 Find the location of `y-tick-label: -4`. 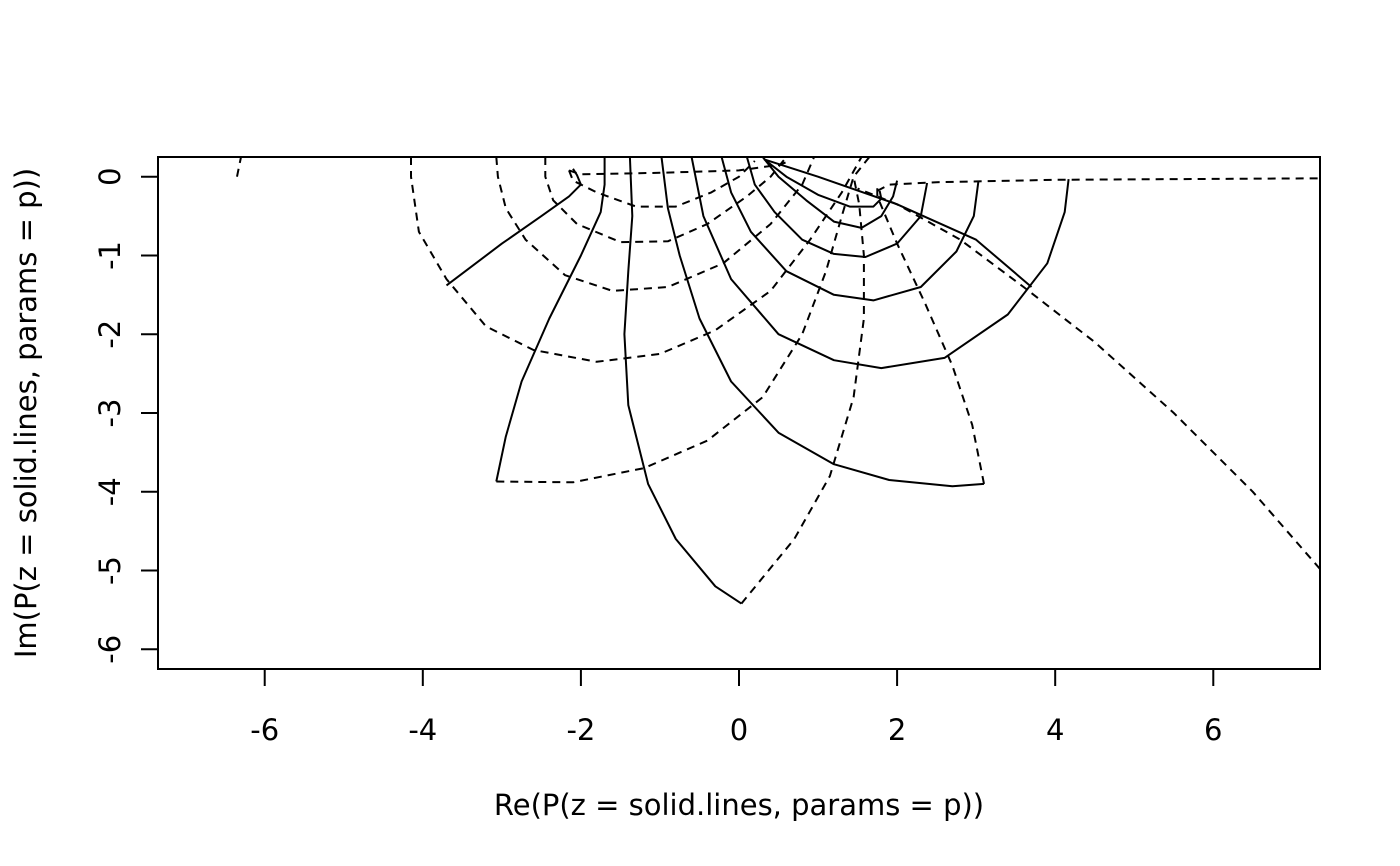

y-tick-label: -4 is located at coordinates (110, 491).